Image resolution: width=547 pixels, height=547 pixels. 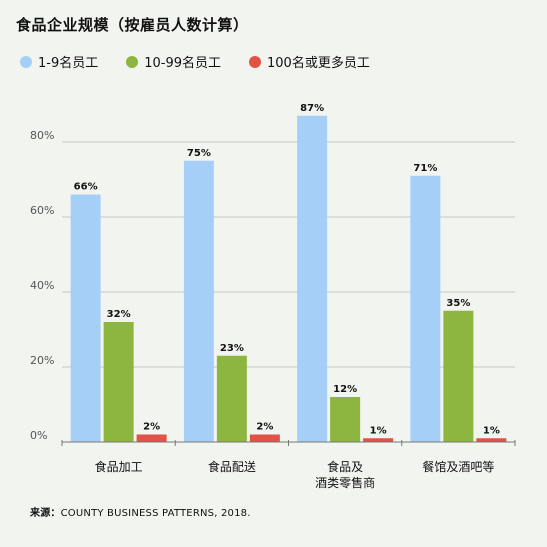 I want to click on x-category-label-3-0: 餐馆及酒吧等, so click(x=458, y=466).